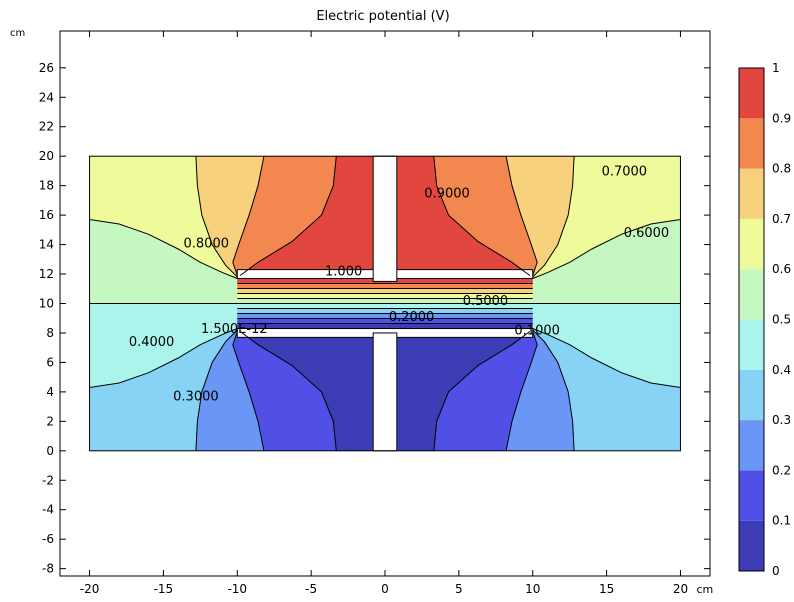 The width and height of the screenshot is (794, 602). I want to click on contour-label: 0.4000, so click(152, 342).